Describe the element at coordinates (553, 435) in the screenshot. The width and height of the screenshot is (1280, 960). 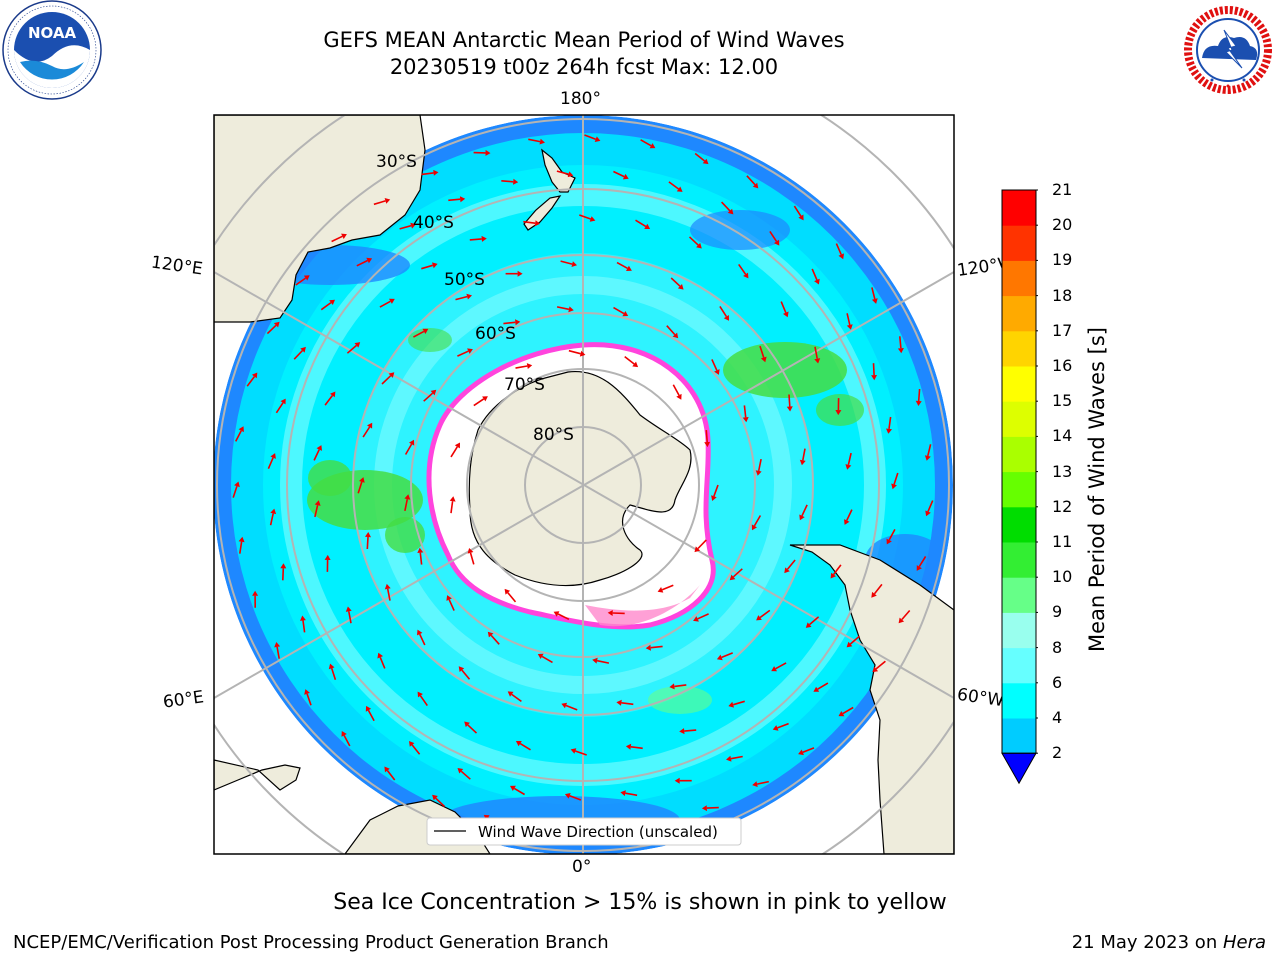
I see `lat-label-80s: 80°S` at that location.